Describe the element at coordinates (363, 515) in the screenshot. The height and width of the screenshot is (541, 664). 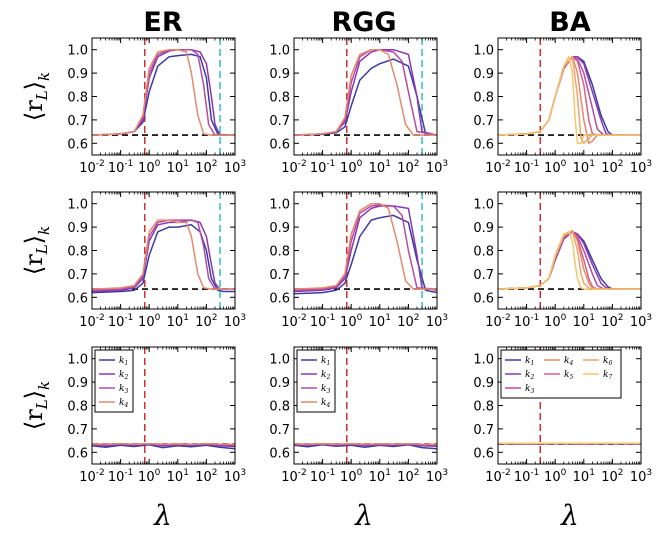
I see `x-label-rgg: λ` at that location.